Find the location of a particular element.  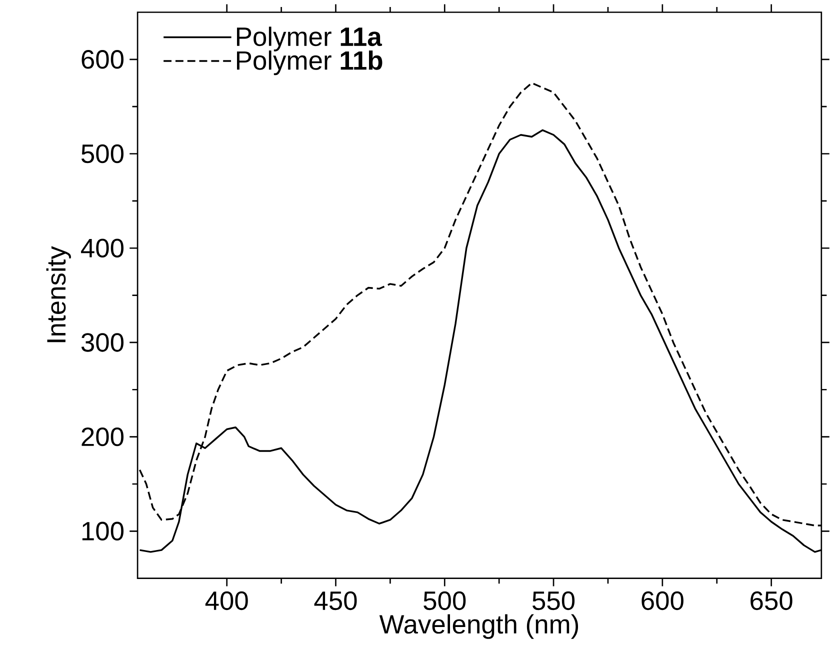

legend-label: Polymer 11a is located at coordinates (309, 39).